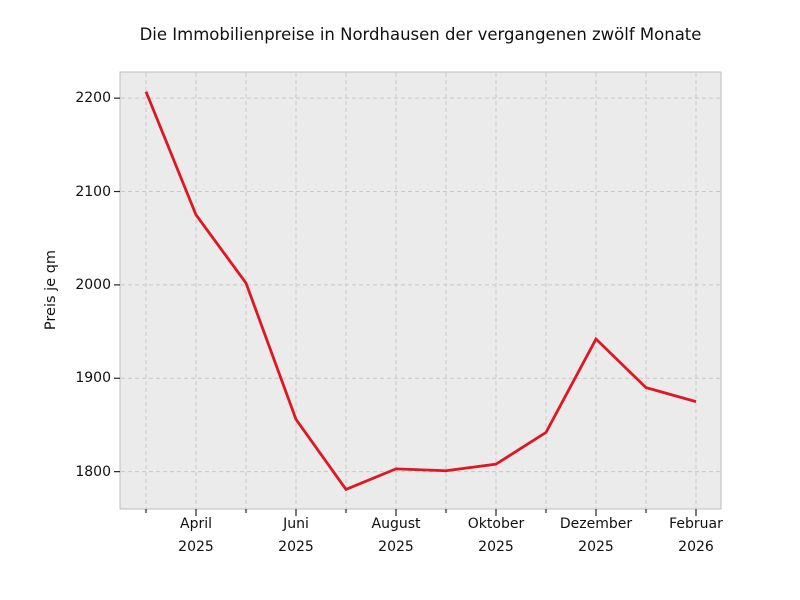 The image size is (800, 600). Describe the element at coordinates (93, 98) in the screenshot. I see `y-tick-label: 2200` at that location.